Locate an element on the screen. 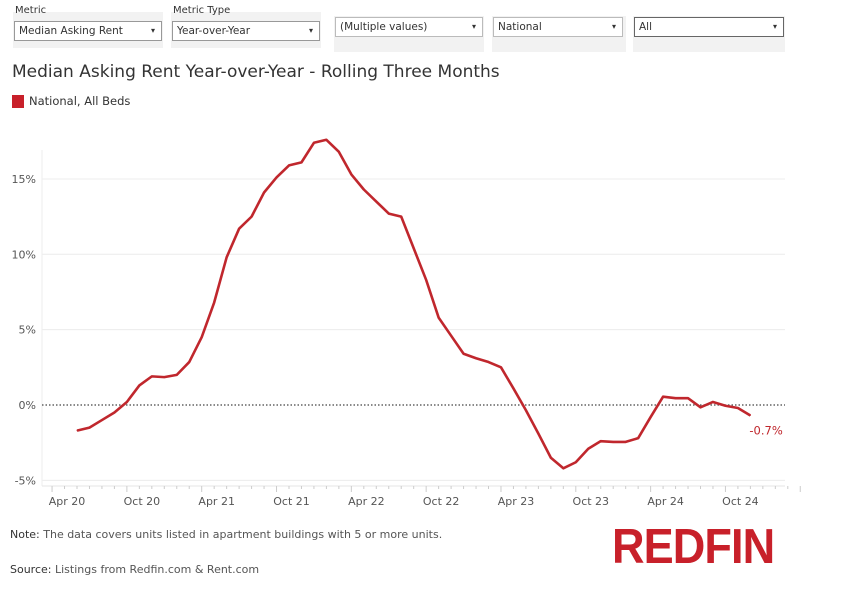 The image size is (843, 597). beds-dropdown: All ▾ is located at coordinates (709, 27).